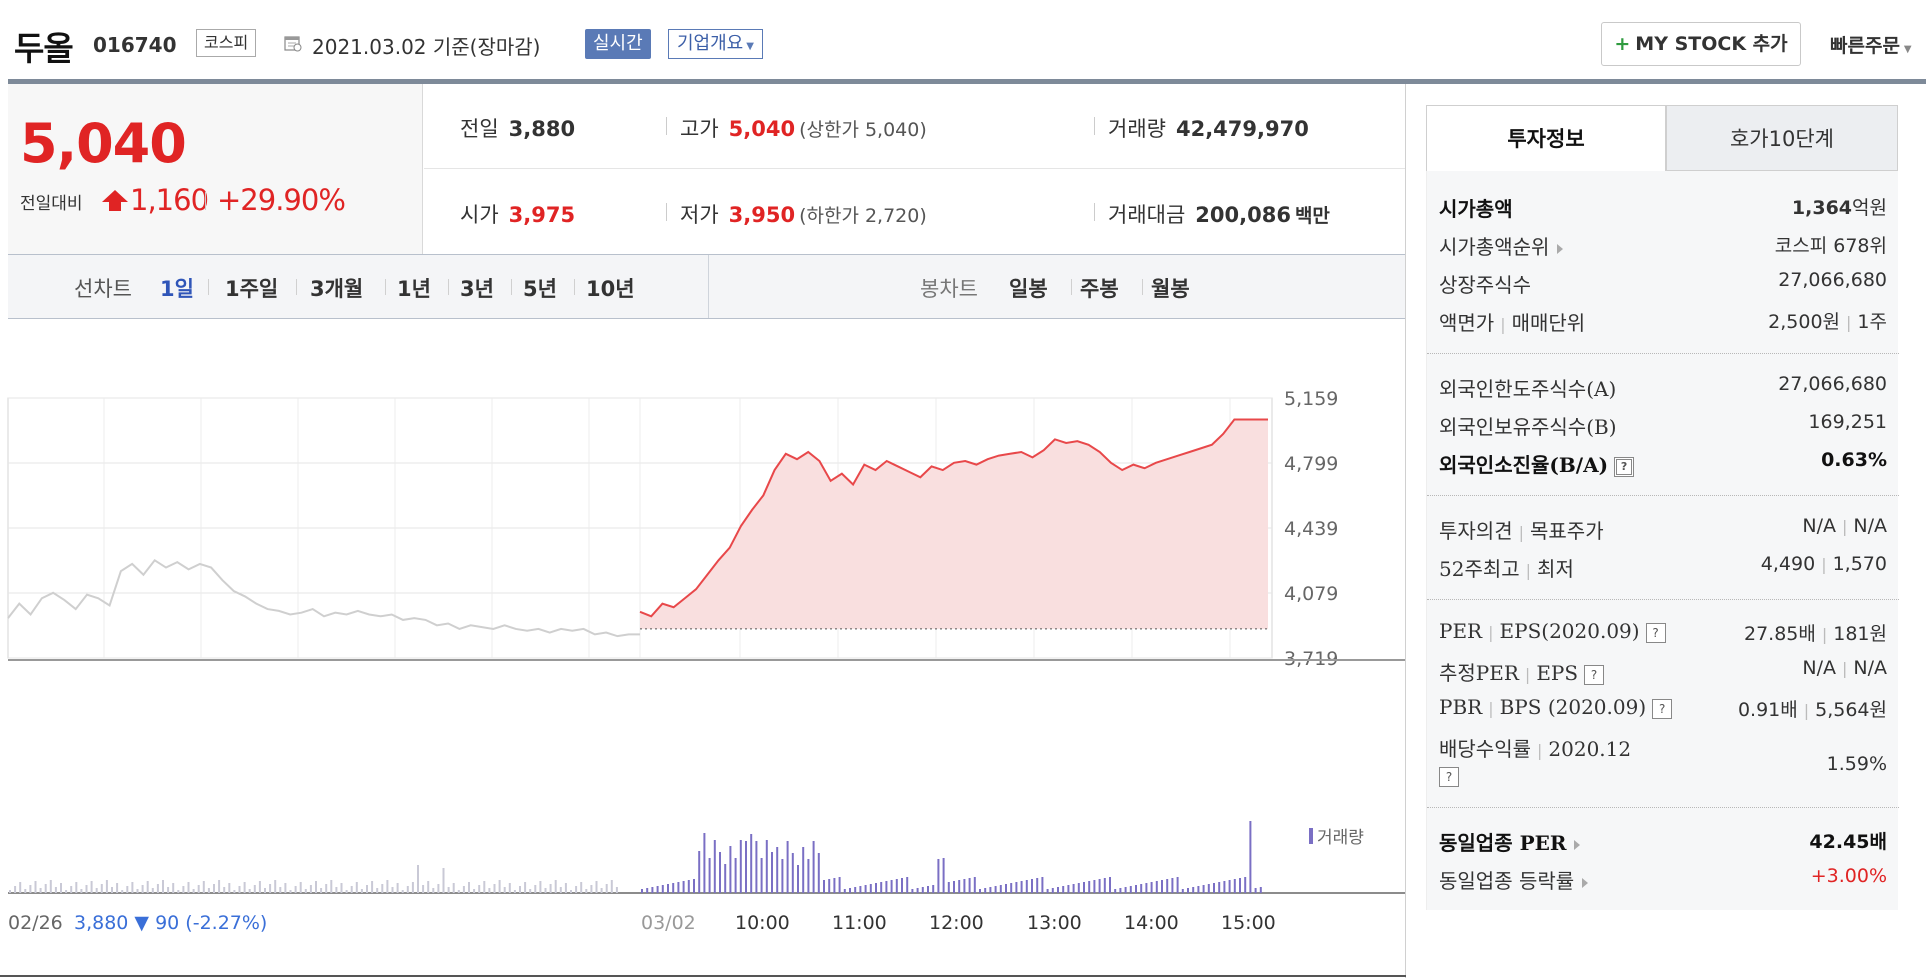 Image resolution: width=1926 pixels, height=978 pixels. I want to click on shares-label: 상장주식수, so click(1485, 285).